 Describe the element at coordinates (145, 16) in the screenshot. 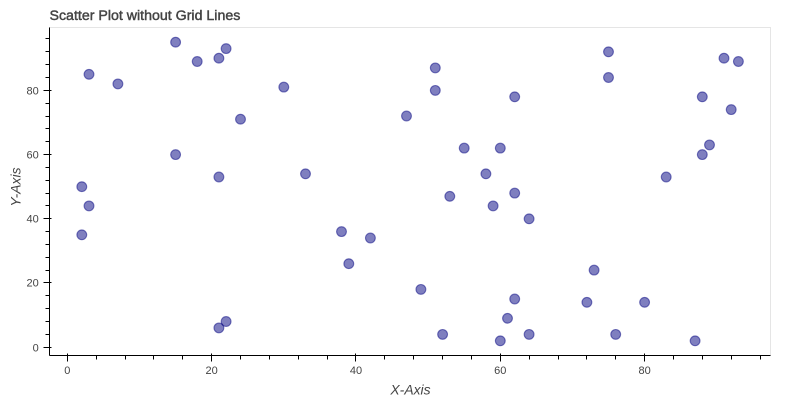

I see `svg-text:Scatter Plot without Grid Line: Scatter Plot without Grid Lines` at that location.